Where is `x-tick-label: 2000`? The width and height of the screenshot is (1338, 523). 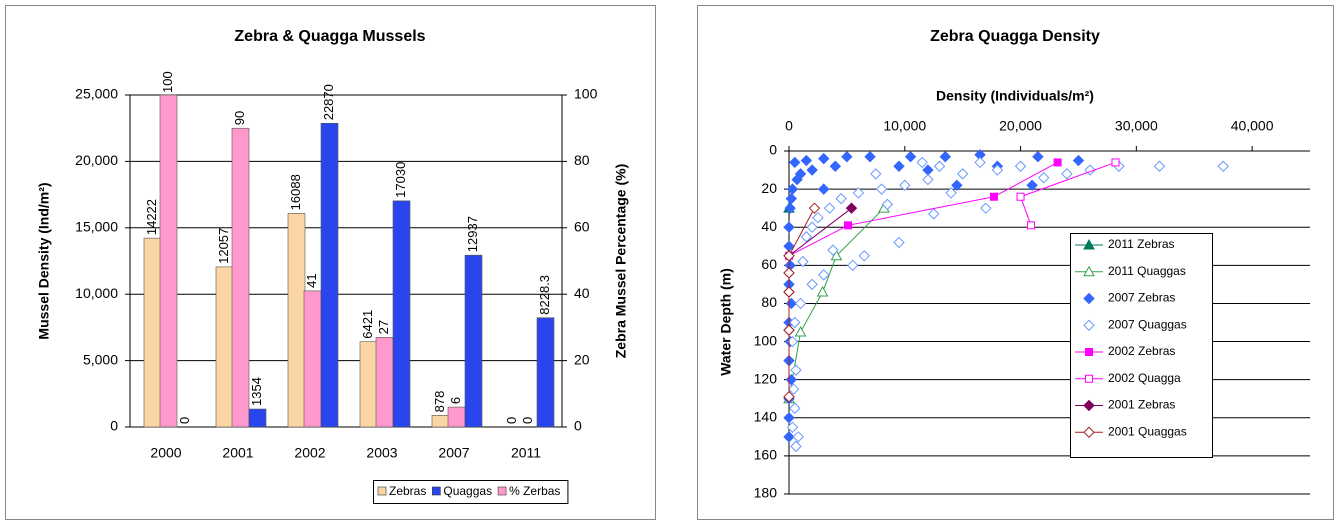
x-tick-label: 2000 is located at coordinates (165, 453).